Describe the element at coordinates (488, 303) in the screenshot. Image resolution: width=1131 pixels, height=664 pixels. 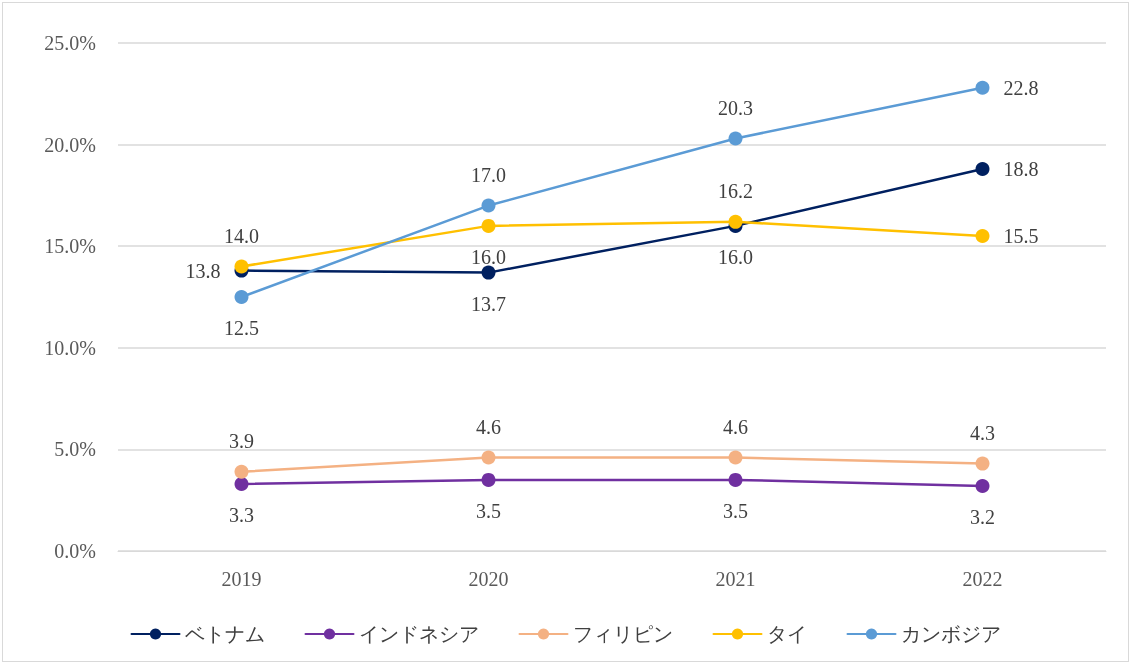
I see `data-label: 13.7` at that location.